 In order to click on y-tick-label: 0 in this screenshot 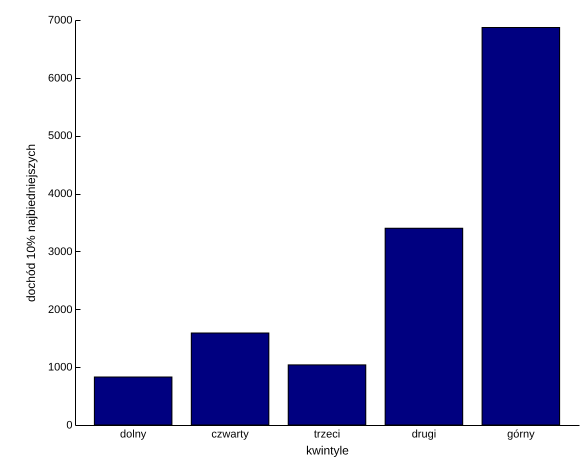, I will do `click(69, 426)`.